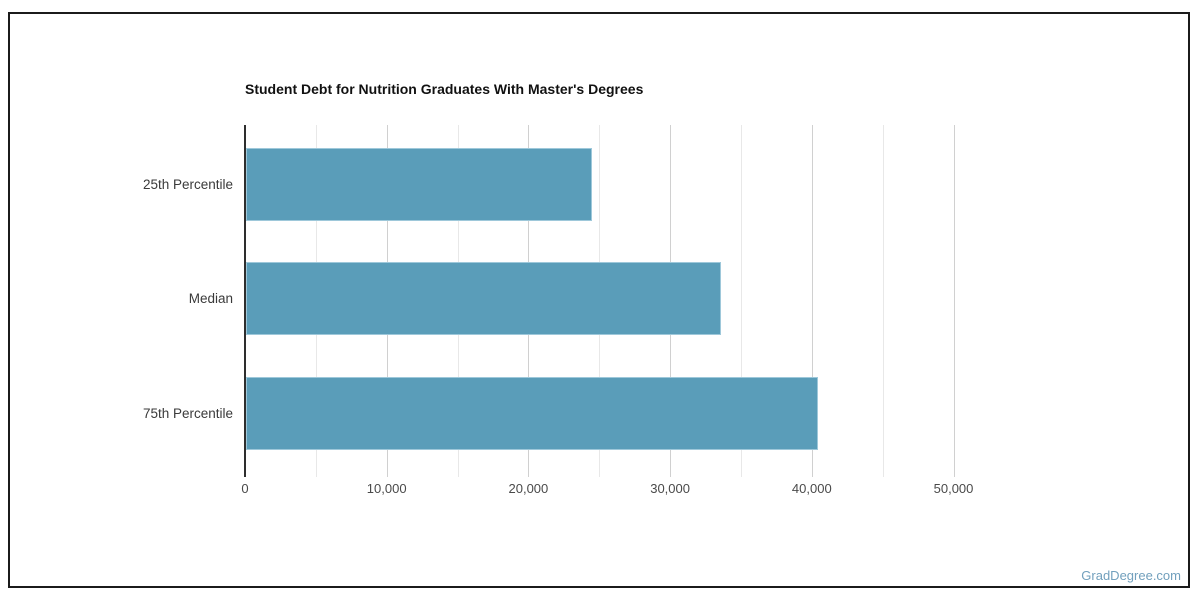 The image size is (1200, 600). What do you see at coordinates (419, 184) in the screenshot?
I see `bar-25th-percentile` at bounding box center [419, 184].